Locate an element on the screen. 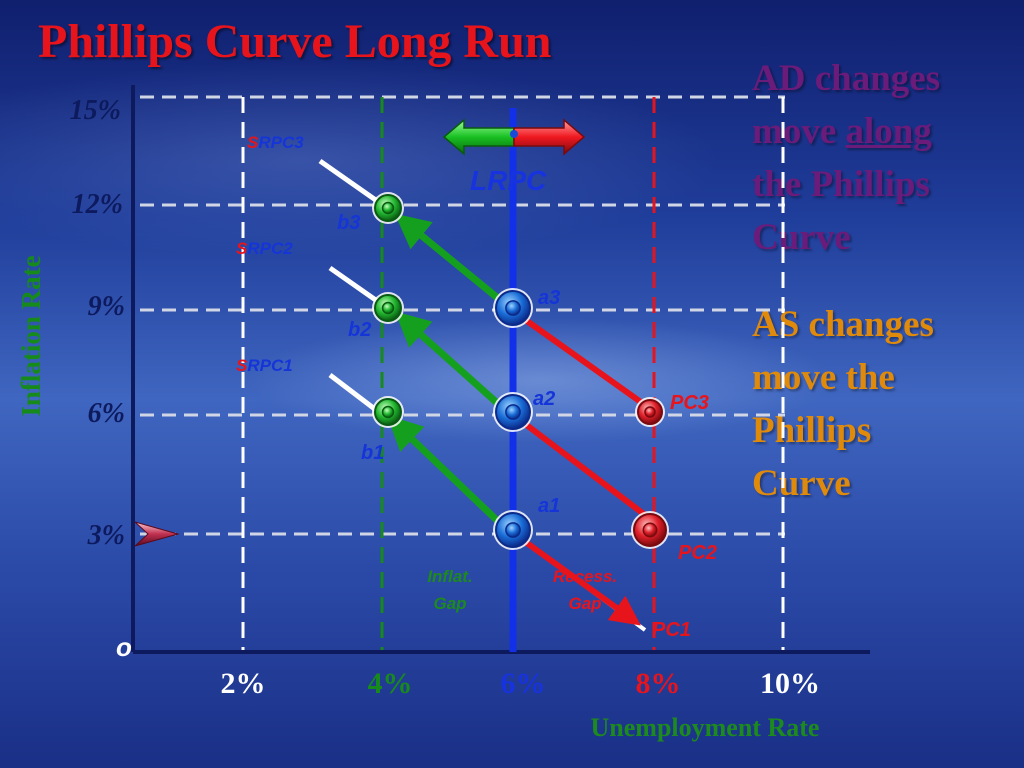 This screenshot has width=1024, height=768. y-axis-label: Inflation Rate is located at coordinates (31, 335).